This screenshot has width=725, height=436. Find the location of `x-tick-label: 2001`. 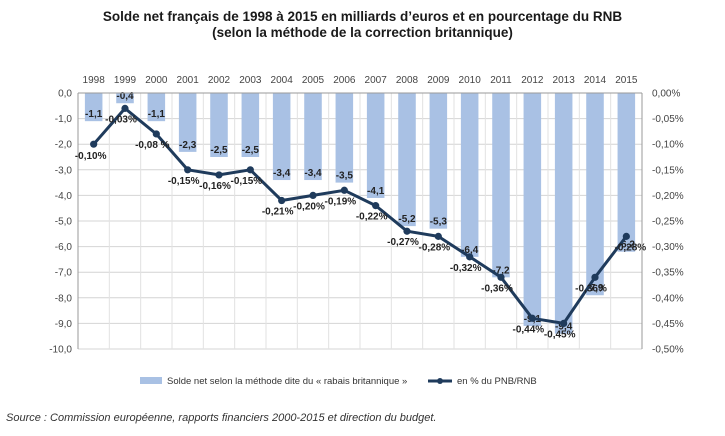

x-tick-label: 2001 is located at coordinates (188, 80).